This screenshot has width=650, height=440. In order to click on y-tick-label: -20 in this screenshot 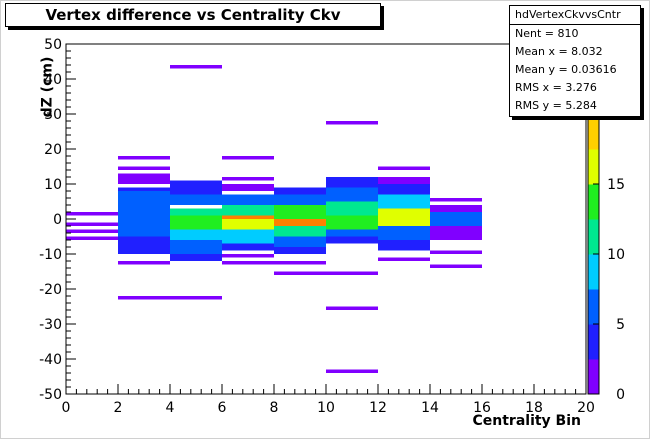, I will do `click(50, 290)`.